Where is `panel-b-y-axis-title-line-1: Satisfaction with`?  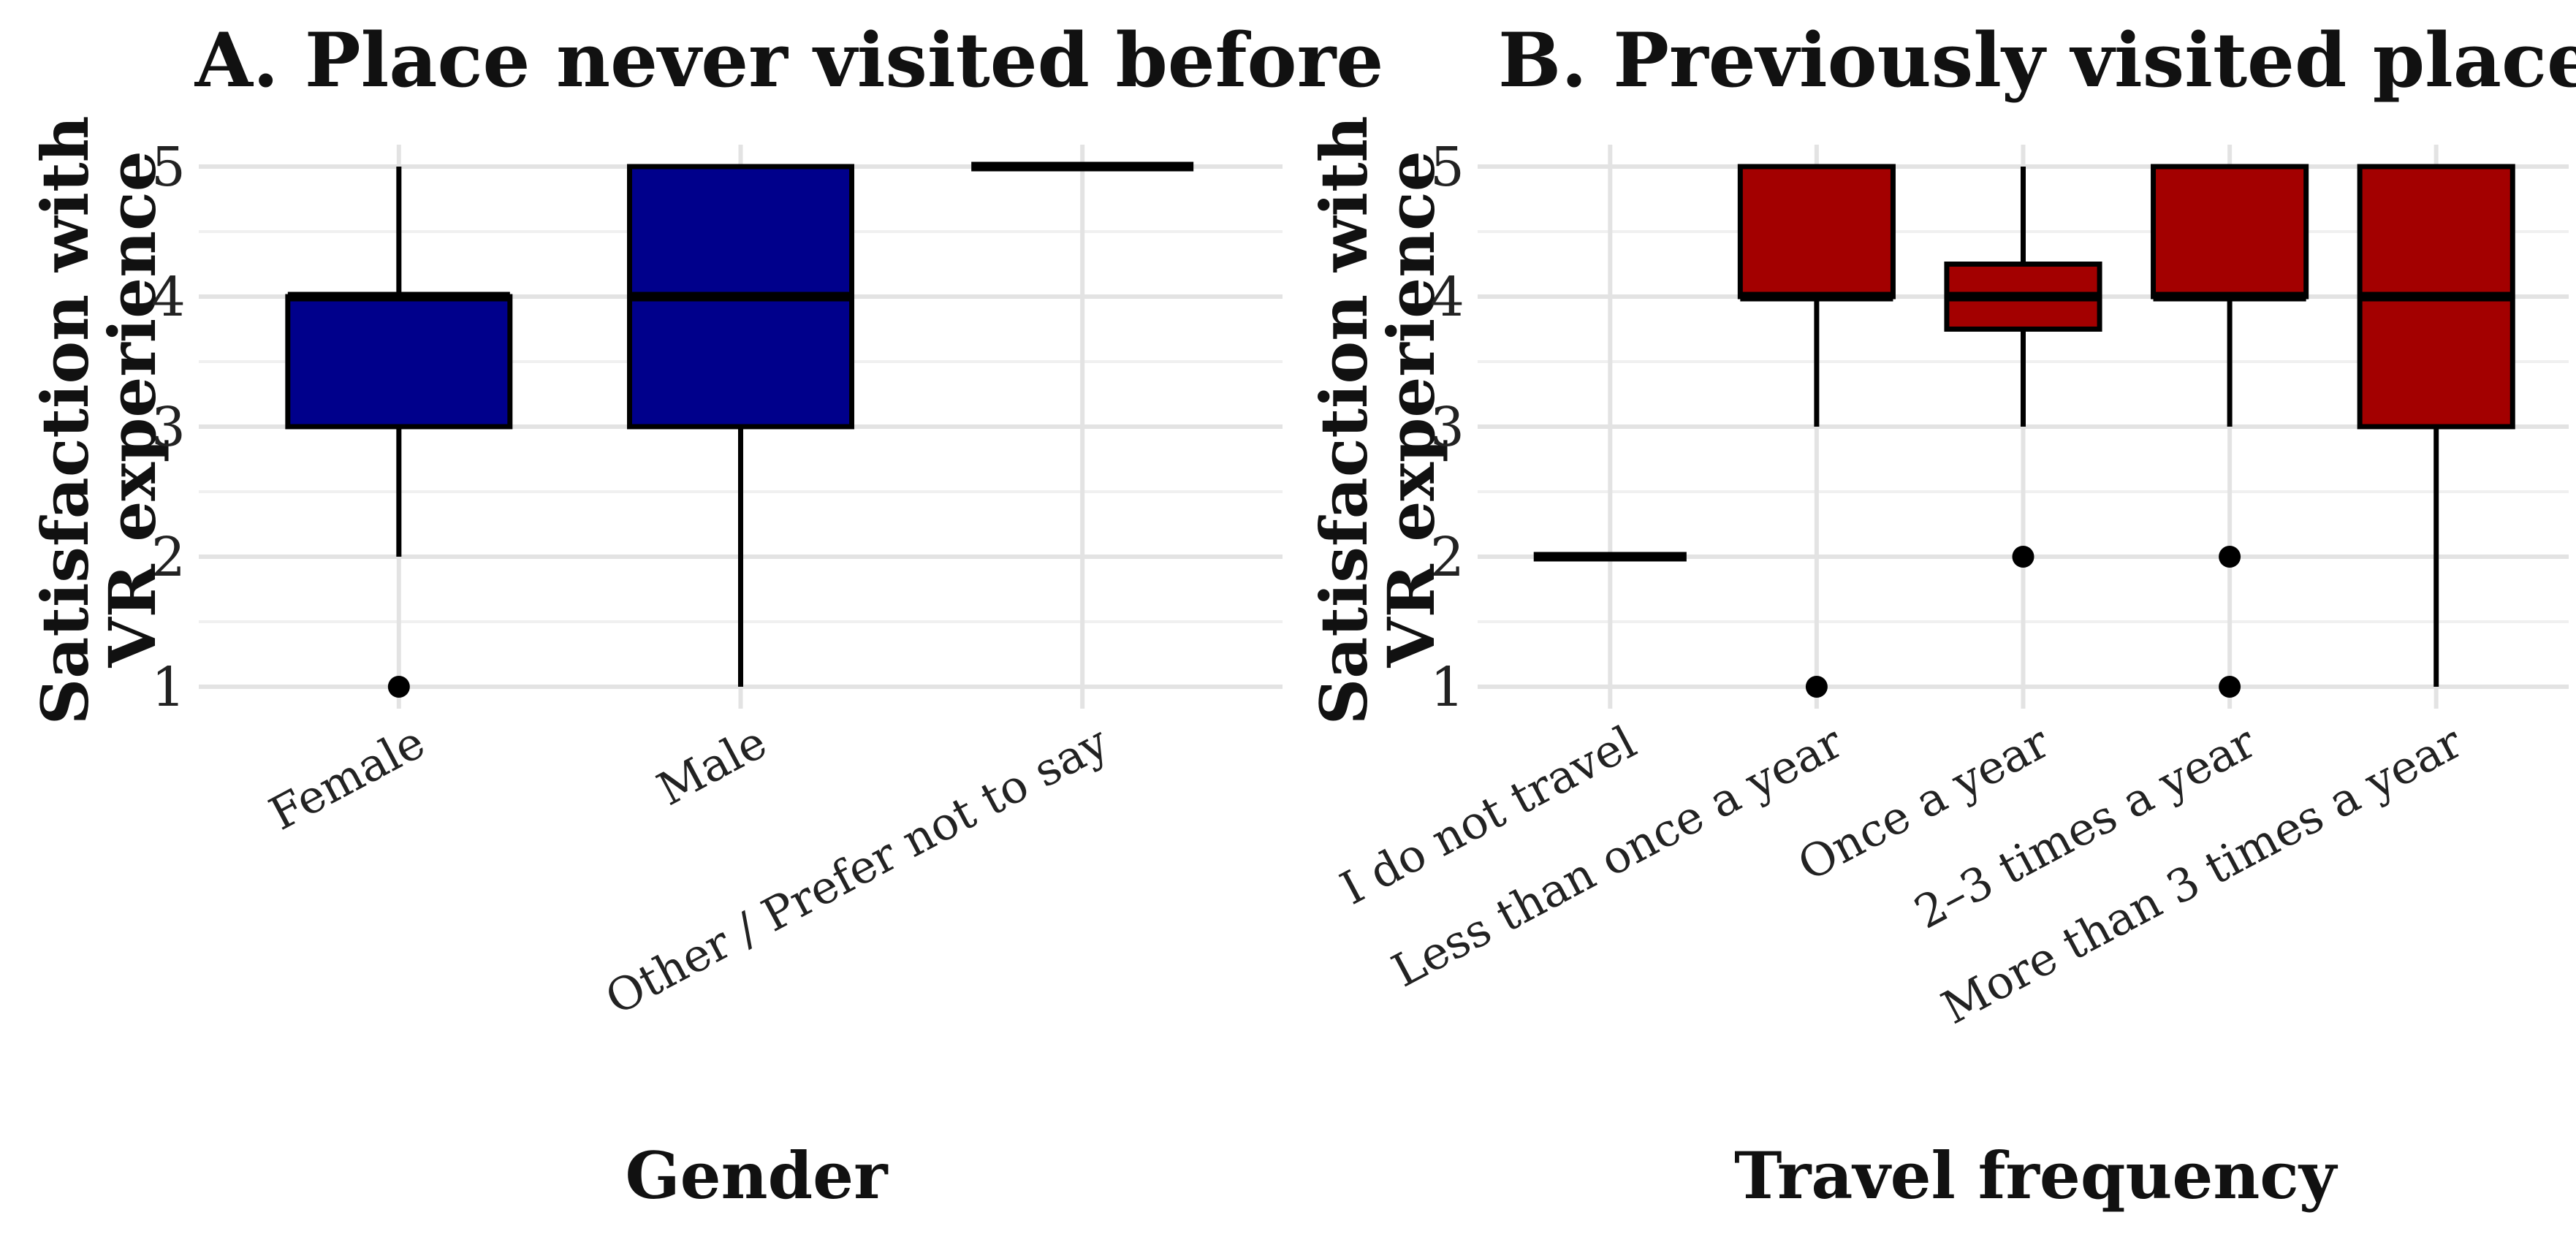 panel-b-y-axis-title-line-1: Satisfaction with is located at coordinates (1344, 420).